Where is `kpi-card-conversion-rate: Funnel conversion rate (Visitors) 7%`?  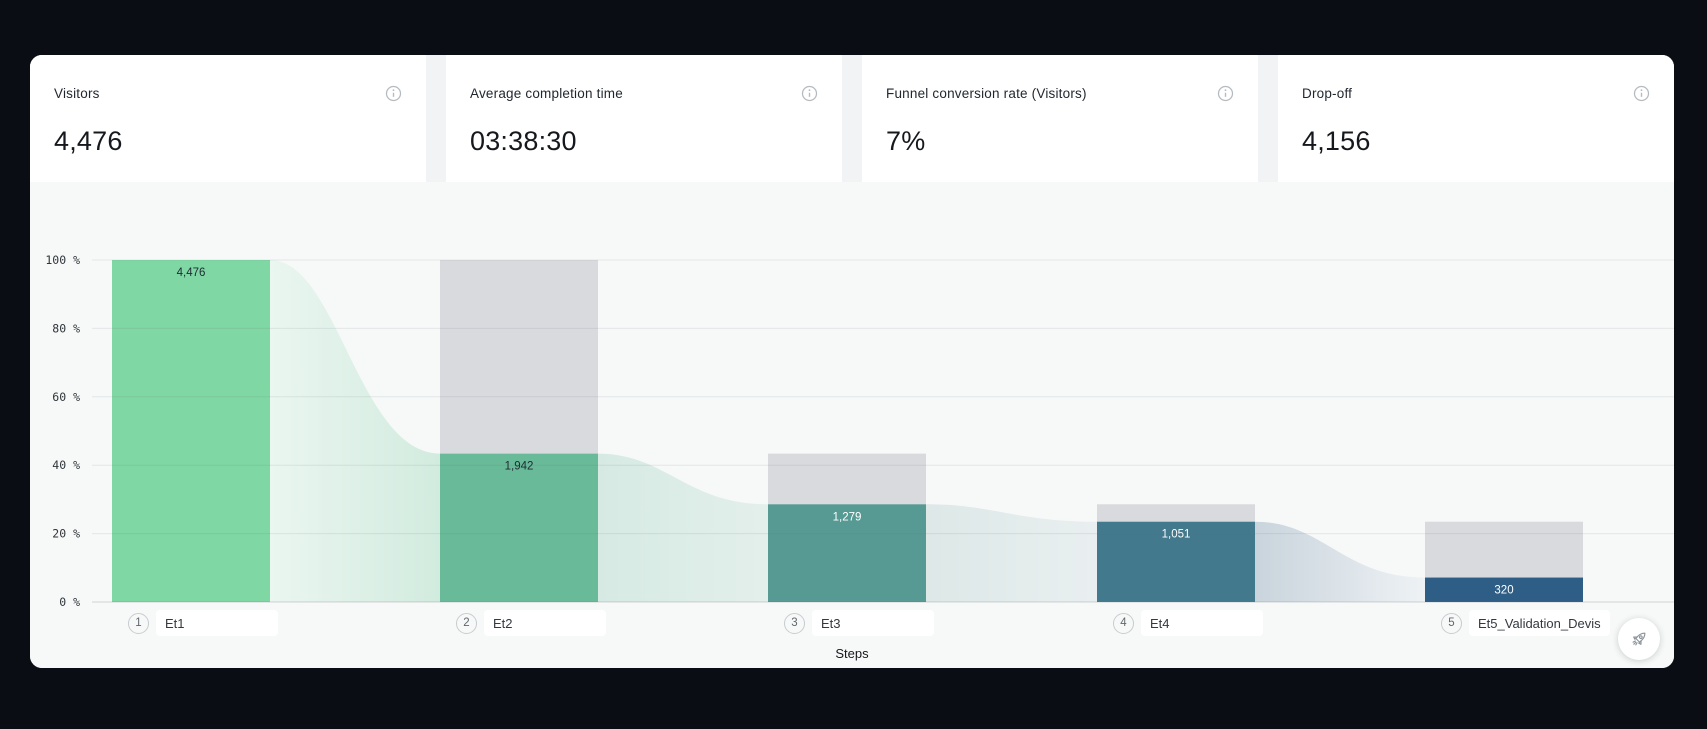
kpi-card-conversion-rate: Funnel conversion rate (Visitors) 7% is located at coordinates (1060, 118).